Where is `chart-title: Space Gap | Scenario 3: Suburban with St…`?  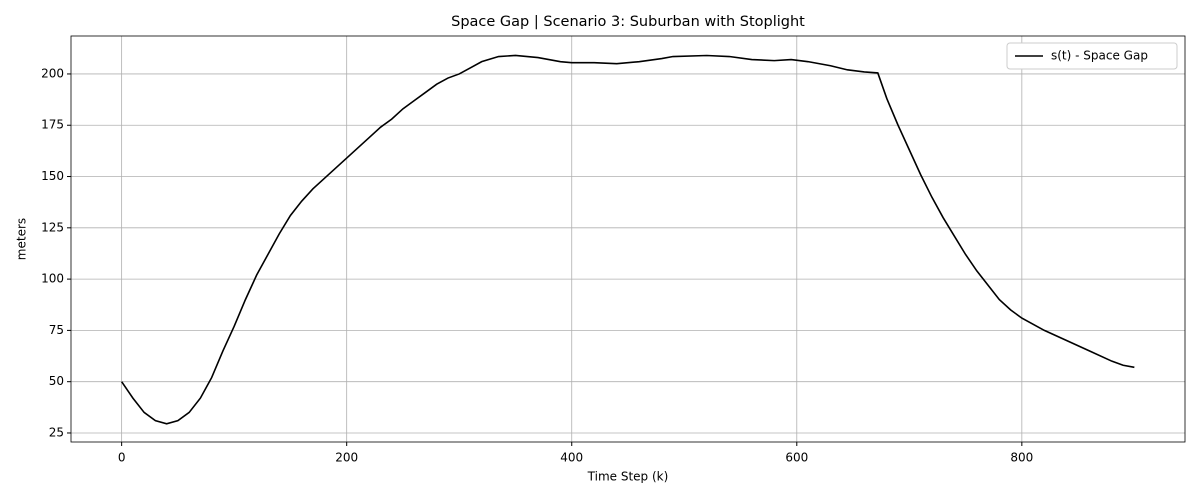 chart-title: Space Gap | Scenario 3: Suburban with St… is located at coordinates (628, 22).